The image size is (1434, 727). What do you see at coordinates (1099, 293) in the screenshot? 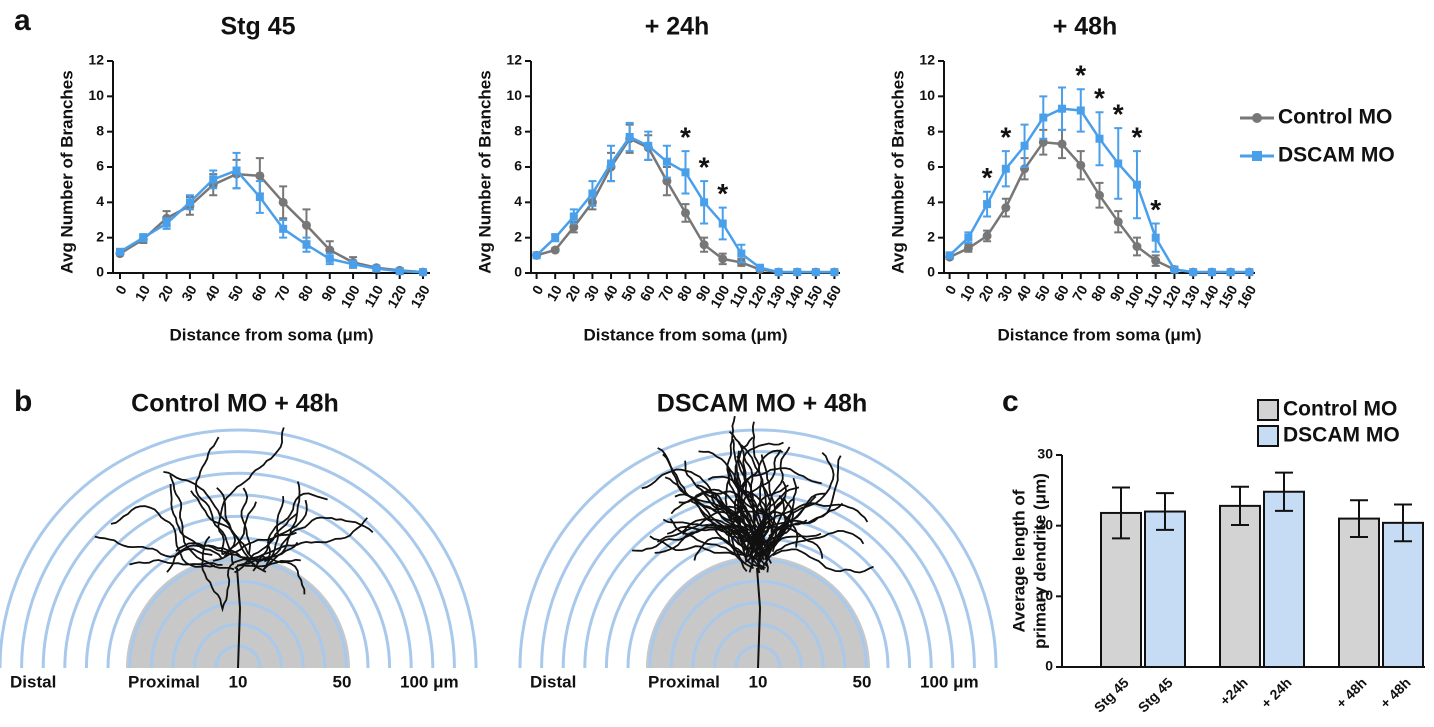
I see `x-tick-label: 80` at bounding box center [1099, 293].